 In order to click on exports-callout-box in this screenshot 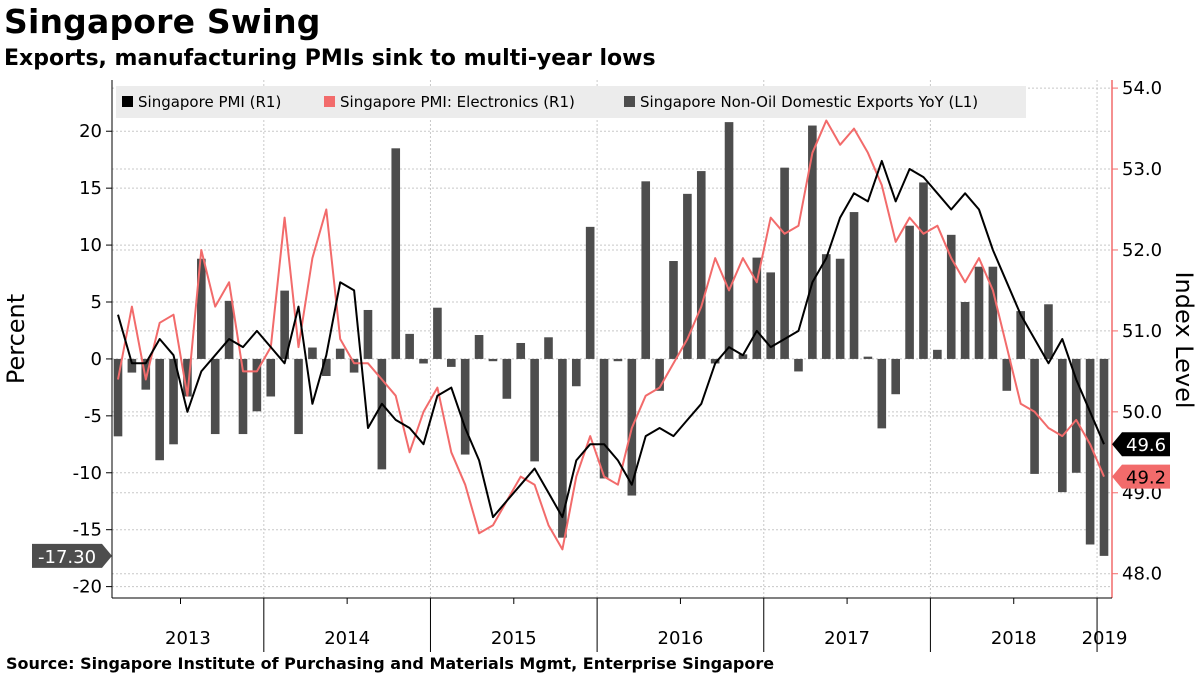, I will do `click(72, 555)`.